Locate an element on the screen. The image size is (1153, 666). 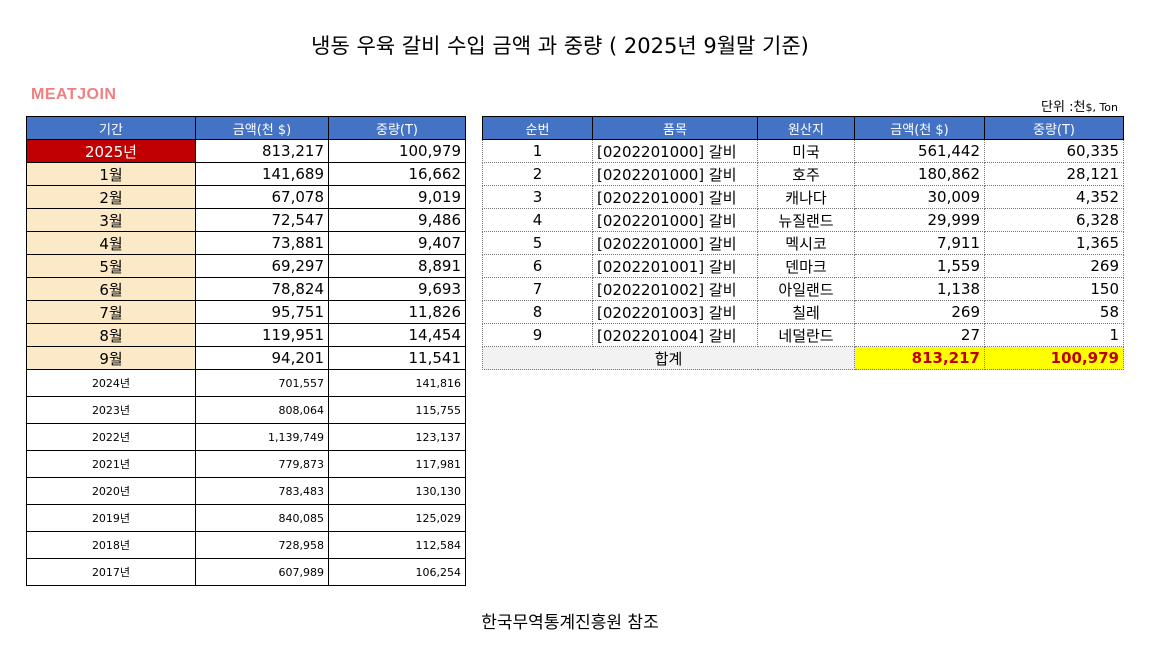
weight-cell: 269 is located at coordinates (1054, 266).